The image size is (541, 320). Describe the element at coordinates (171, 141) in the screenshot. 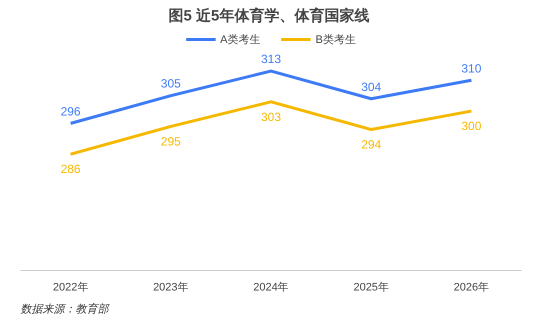

I see `data-label: 295` at that location.